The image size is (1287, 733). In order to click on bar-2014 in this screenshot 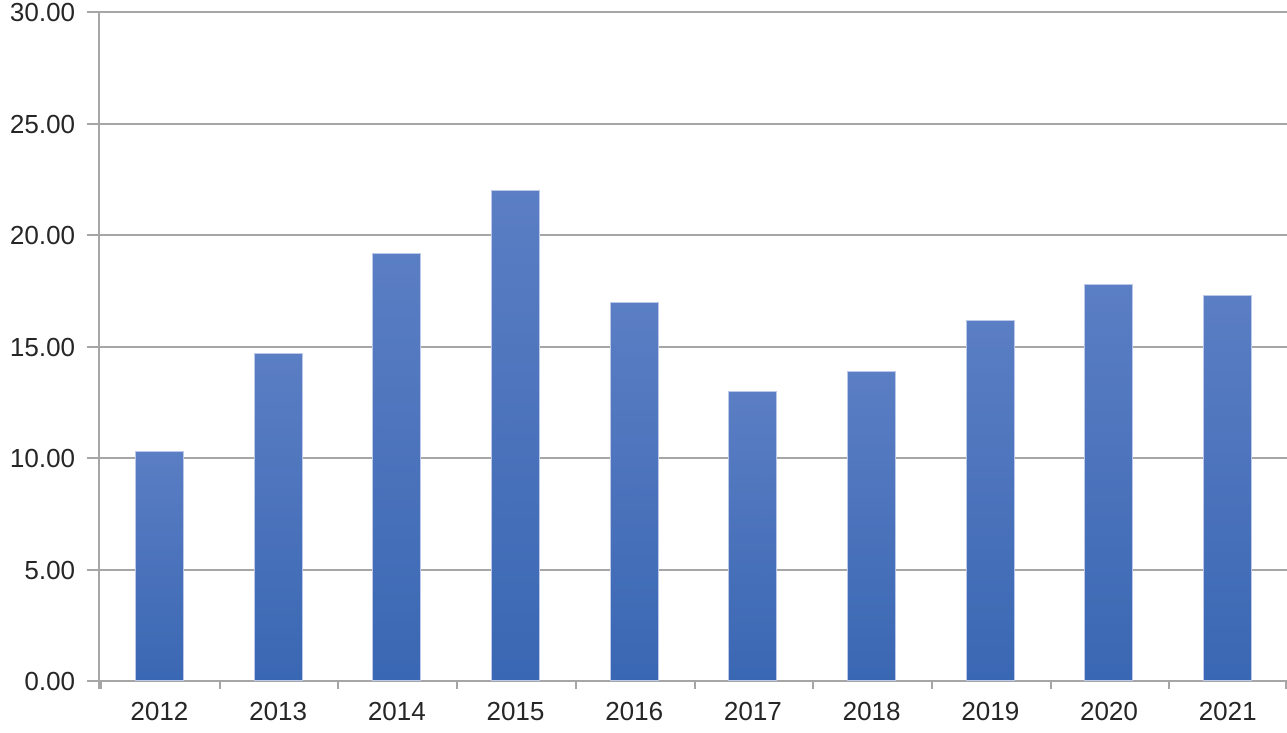, I will do `click(397, 466)`.